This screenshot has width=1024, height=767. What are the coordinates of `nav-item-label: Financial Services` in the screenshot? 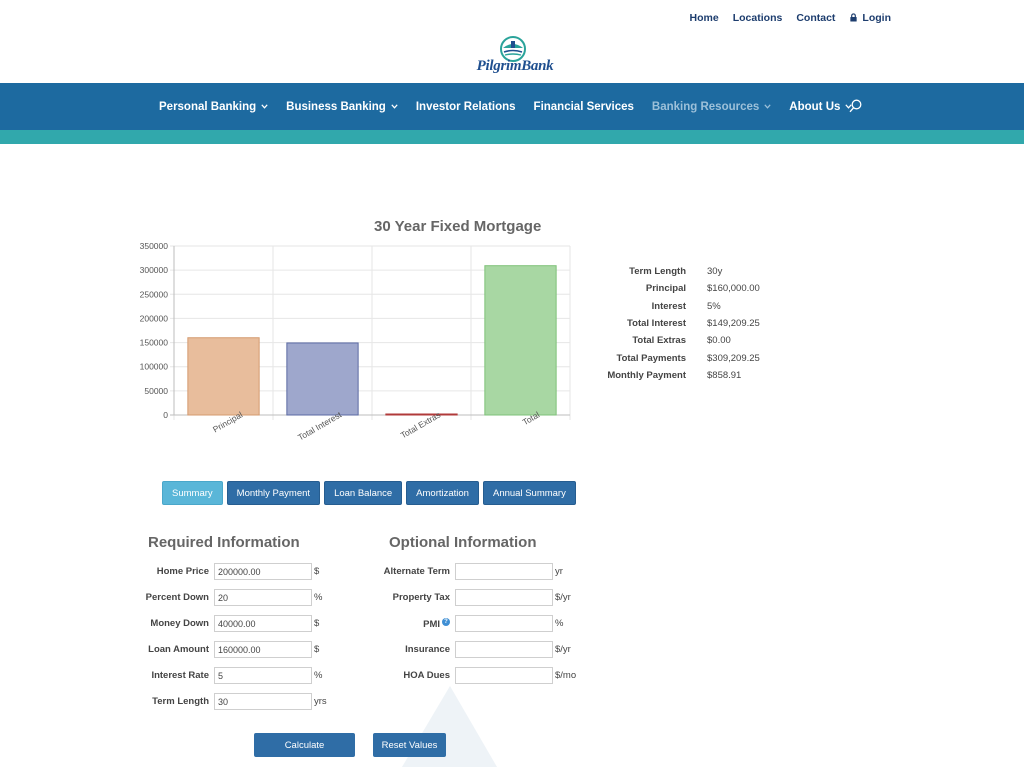 It's located at (583, 106).